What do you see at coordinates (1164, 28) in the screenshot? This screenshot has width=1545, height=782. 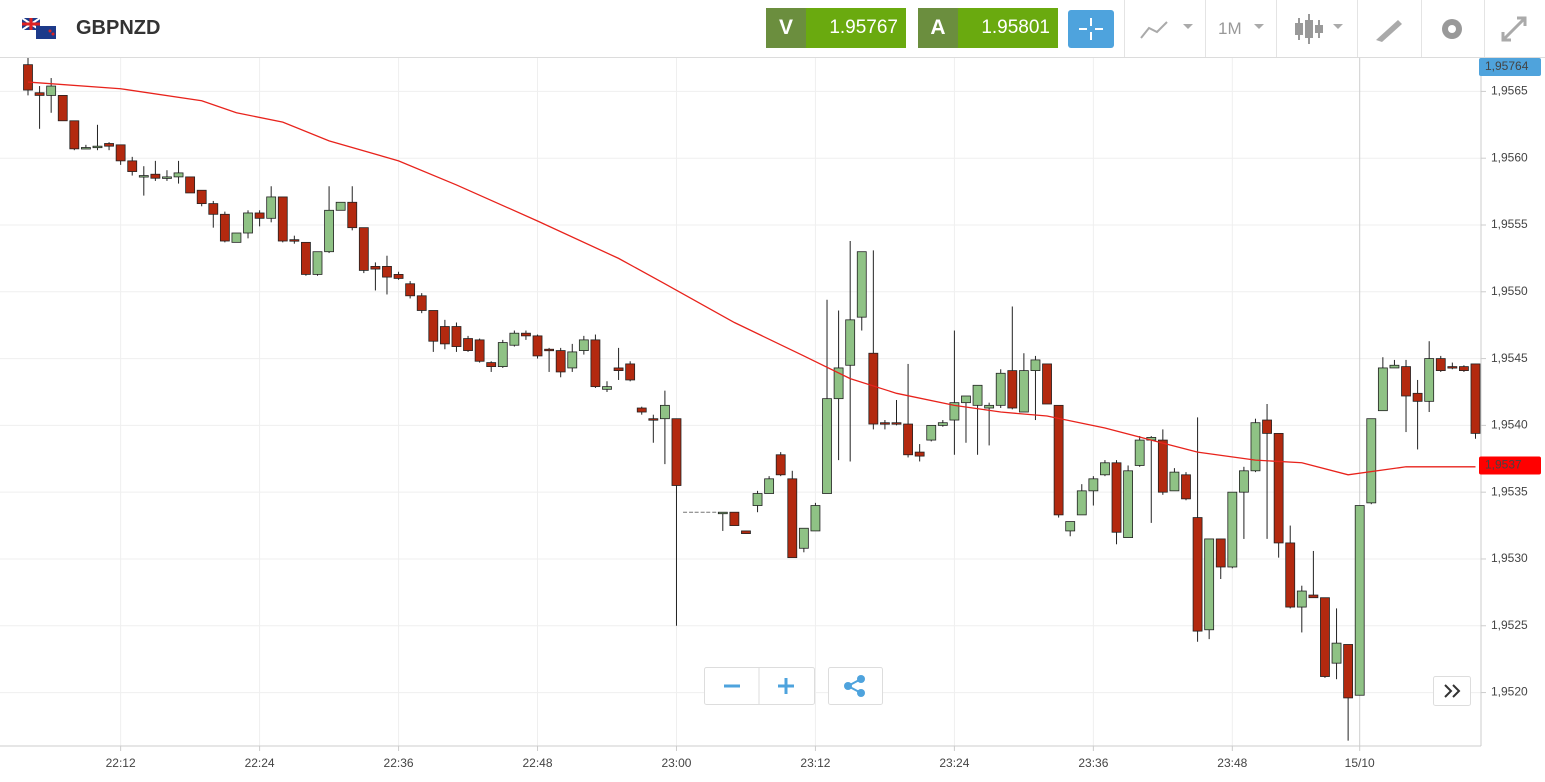 I see `chart-type-button` at bounding box center [1164, 28].